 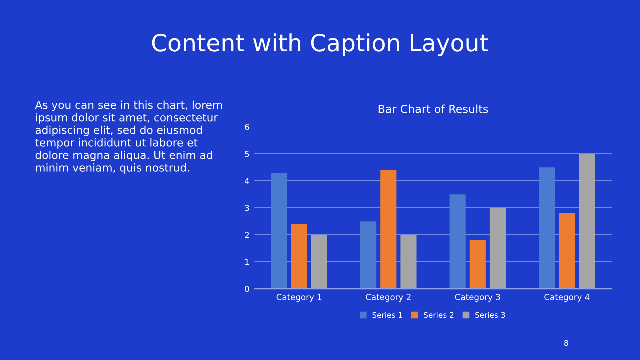 What do you see at coordinates (477, 298) in the screenshot?
I see `x-tick-label: Category 3` at bounding box center [477, 298].